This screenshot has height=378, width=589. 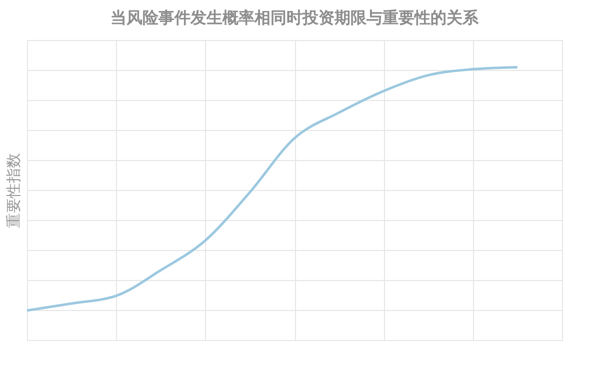 What do you see at coordinates (295, 17) in the screenshot?
I see `chart-title: 当风险事件发生概率相同时投资期限与重要性的关系` at bounding box center [295, 17].